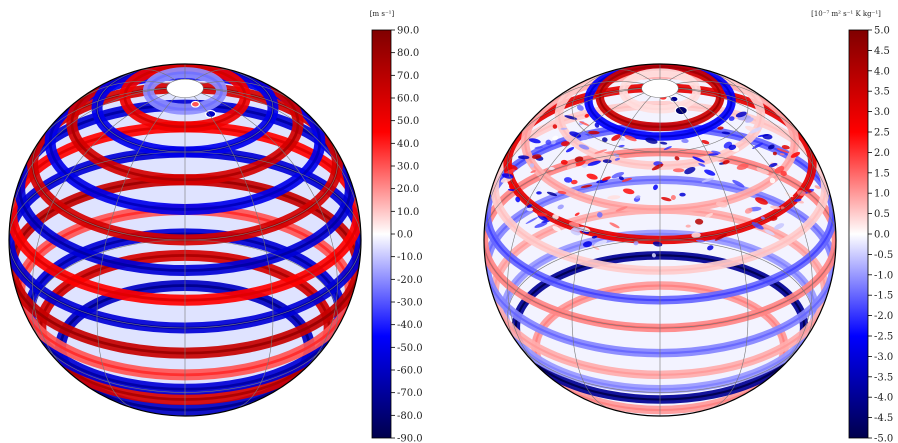 Image resolution: width=898 pixels, height=443 pixels. Describe the element at coordinates (883, 316) in the screenshot. I see `colorbar-tick-label: -2.0` at that location.